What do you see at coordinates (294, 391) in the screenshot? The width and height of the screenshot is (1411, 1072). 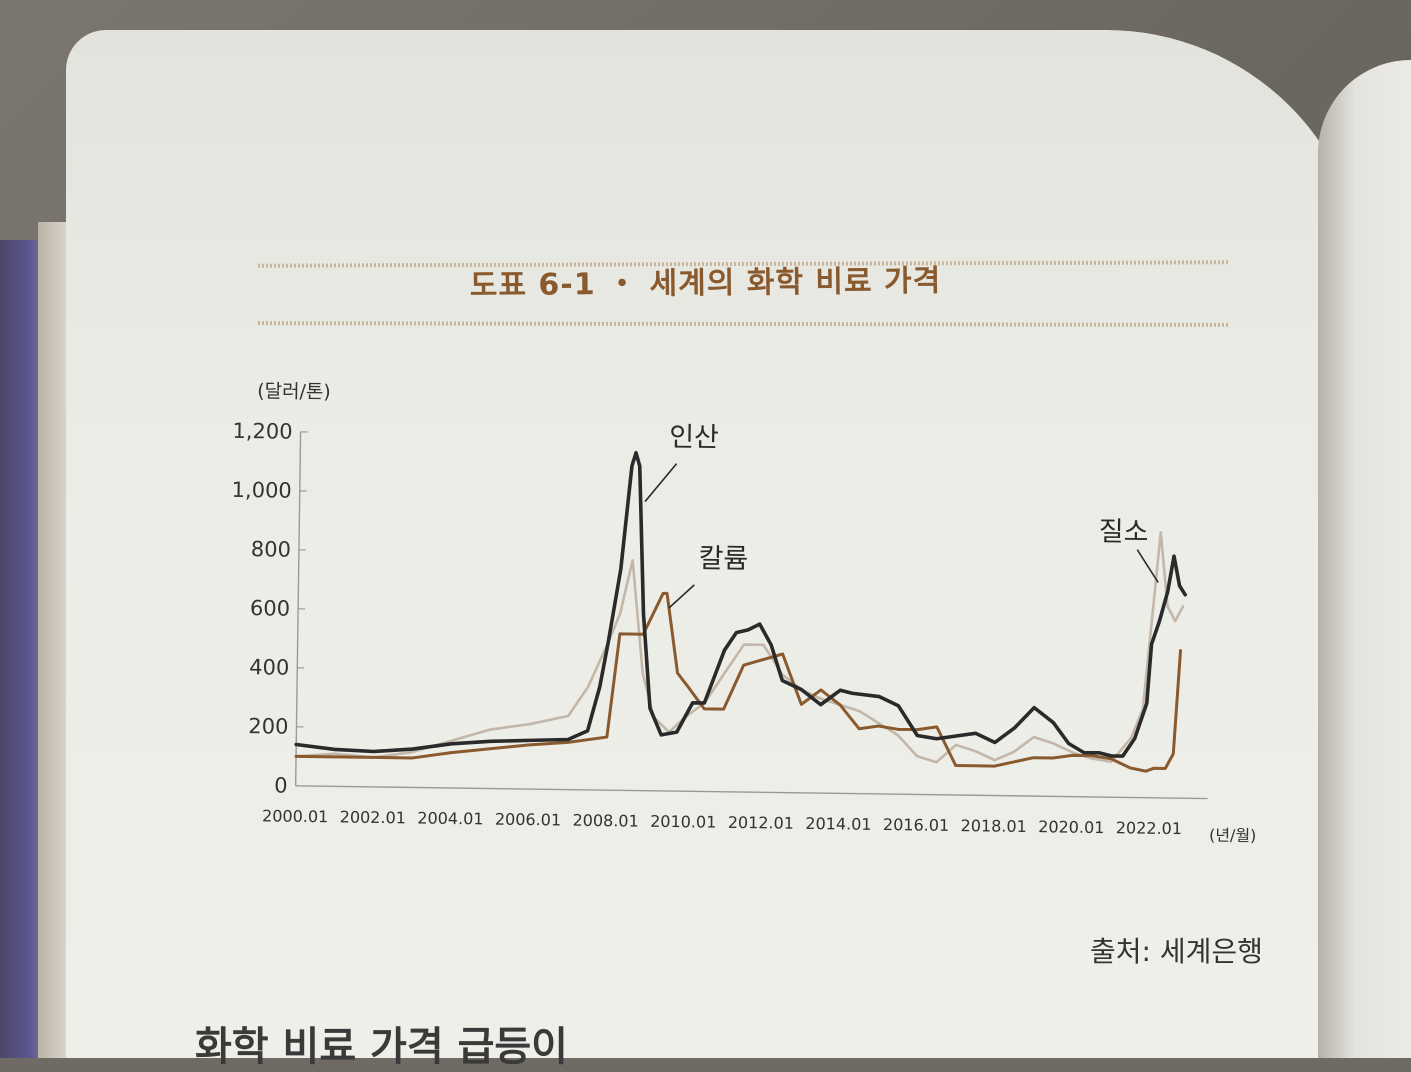 I see `y-axis-unit: (달러/톤)` at bounding box center [294, 391].